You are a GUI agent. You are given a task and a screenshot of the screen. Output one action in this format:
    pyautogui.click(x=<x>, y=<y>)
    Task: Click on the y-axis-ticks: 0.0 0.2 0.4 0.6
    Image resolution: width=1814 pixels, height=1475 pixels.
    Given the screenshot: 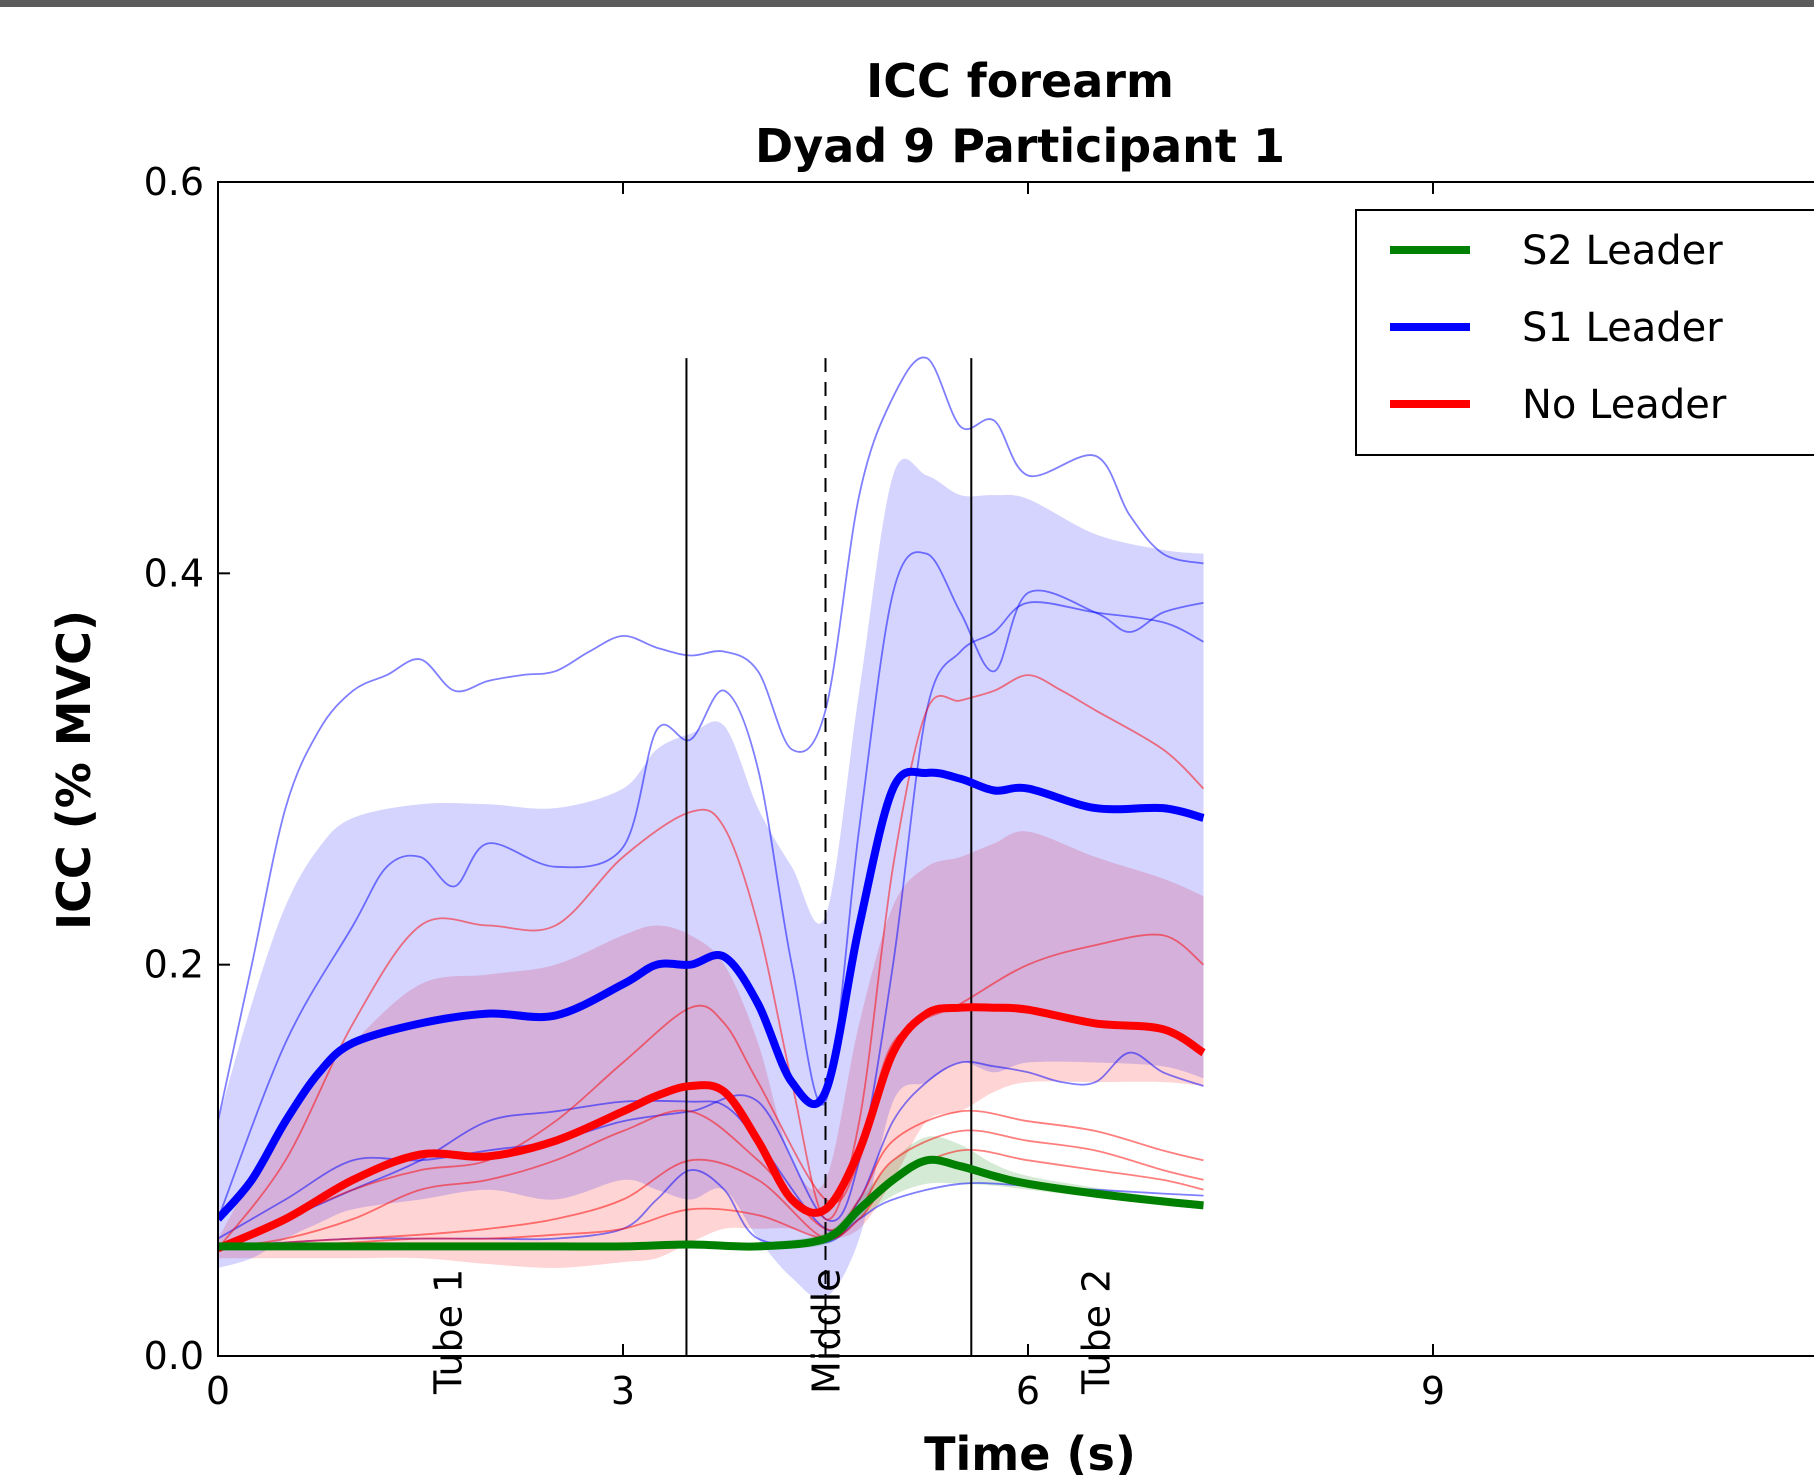 What is the action you would take?
    pyautogui.click(x=187, y=769)
    